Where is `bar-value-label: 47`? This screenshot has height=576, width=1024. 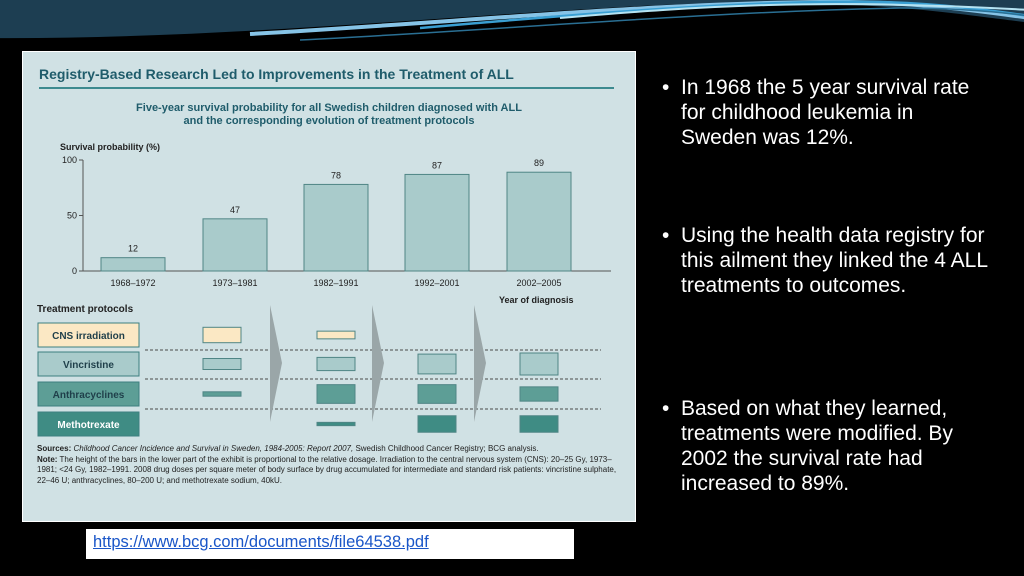
bar-value-label: 47 is located at coordinates (235, 210).